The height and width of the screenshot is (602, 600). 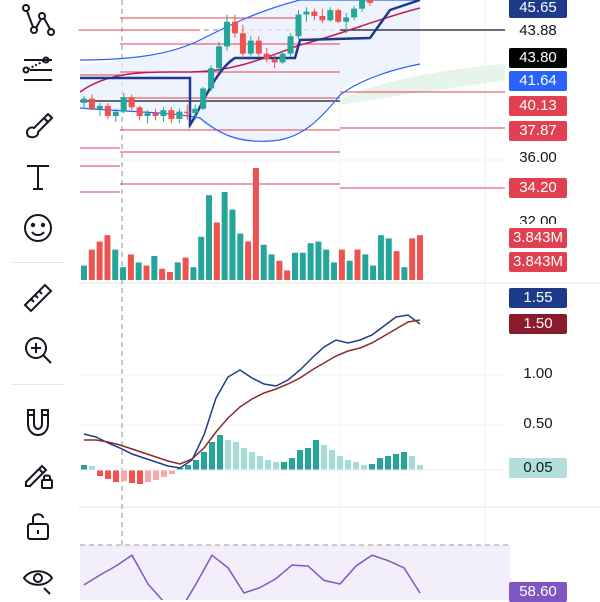 What do you see at coordinates (38, 70) in the screenshot?
I see `fib-retracement-tool-icon` at bounding box center [38, 70].